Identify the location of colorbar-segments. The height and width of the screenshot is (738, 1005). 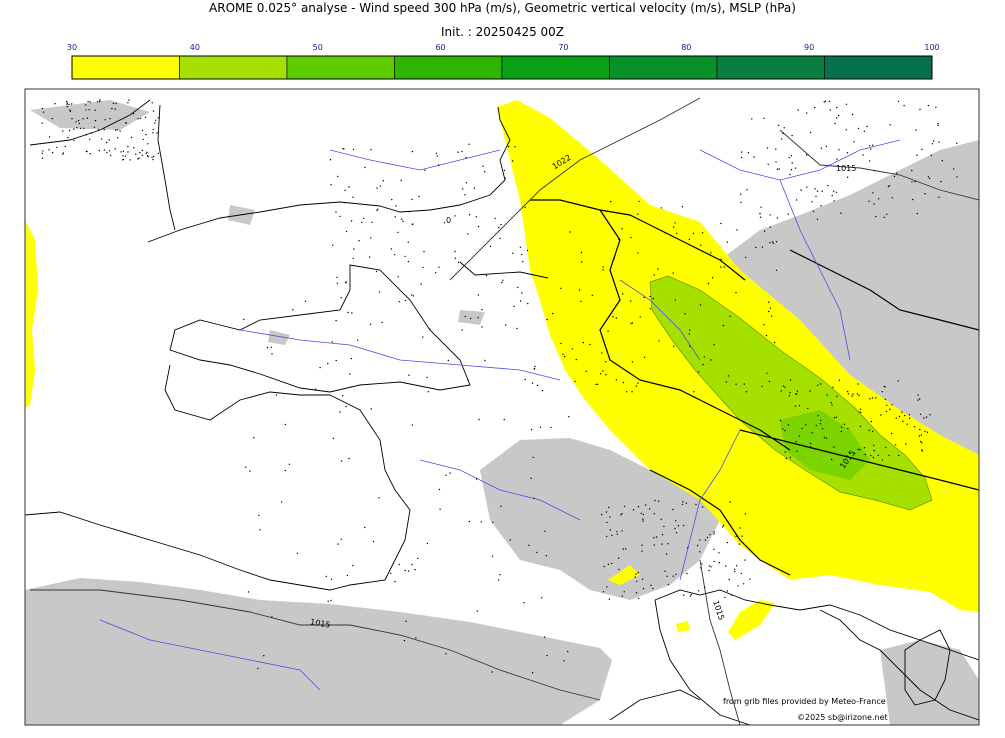
(502, 67).